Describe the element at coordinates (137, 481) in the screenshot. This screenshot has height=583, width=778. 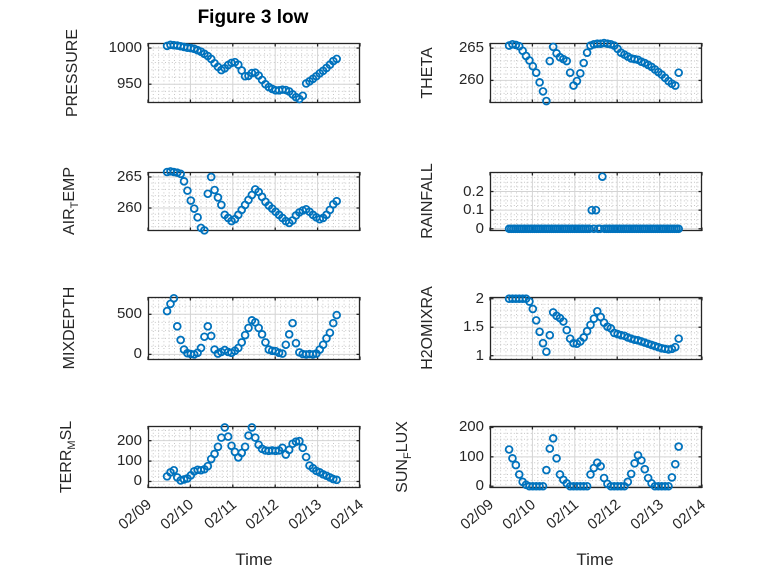
I see `y-tick-label-terr_msl: 0` at that location.